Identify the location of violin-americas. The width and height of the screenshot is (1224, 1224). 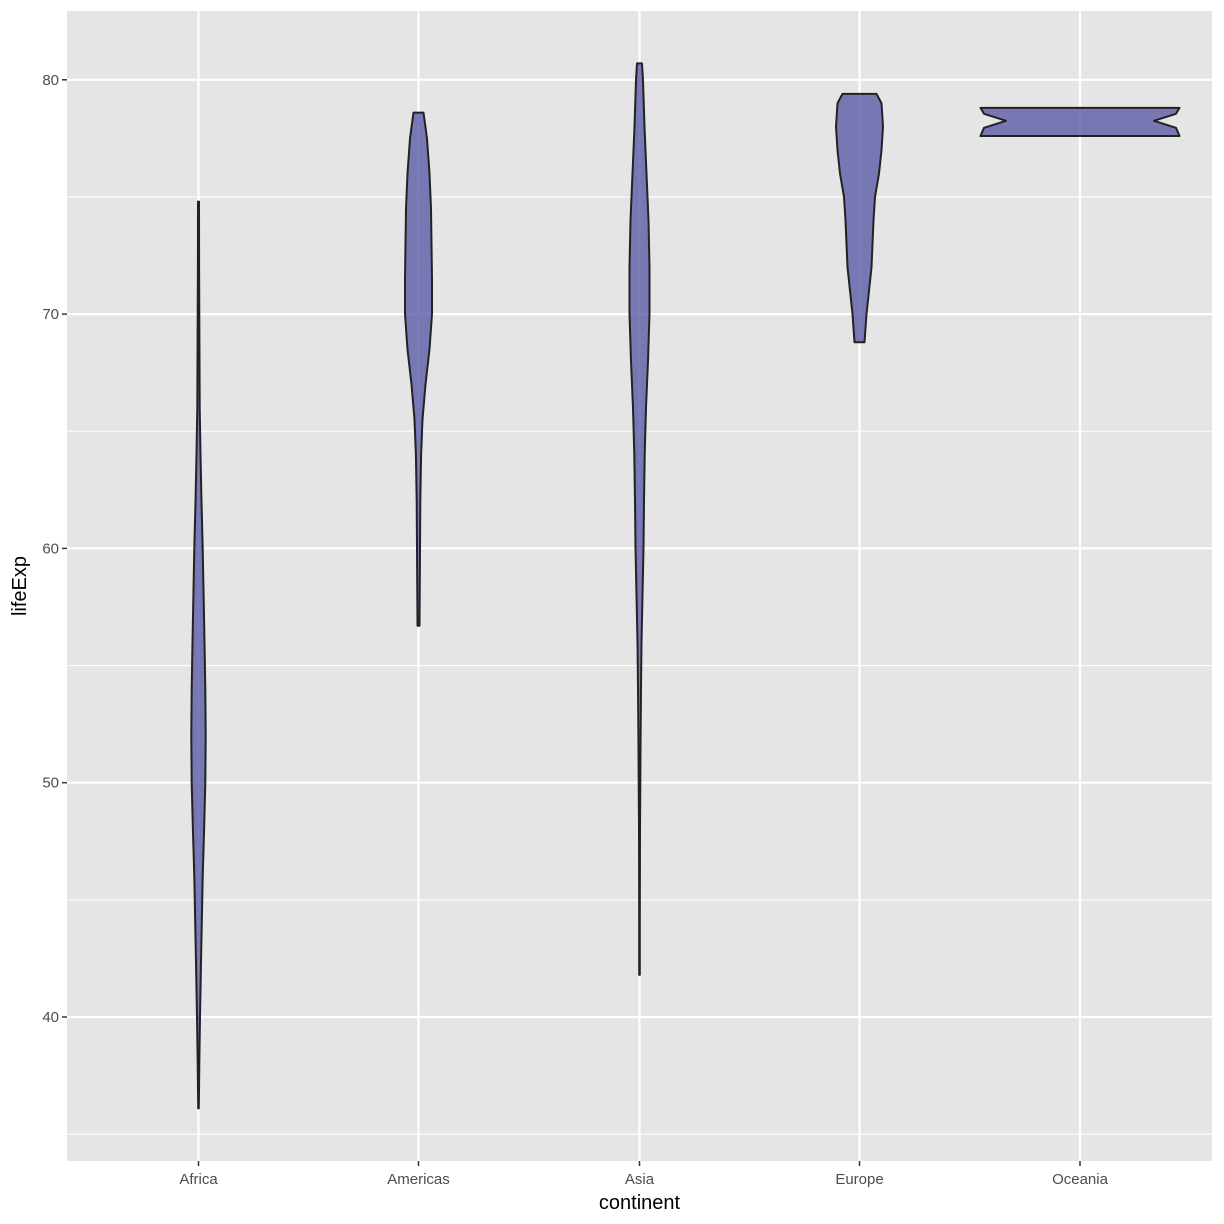
(418, 369).